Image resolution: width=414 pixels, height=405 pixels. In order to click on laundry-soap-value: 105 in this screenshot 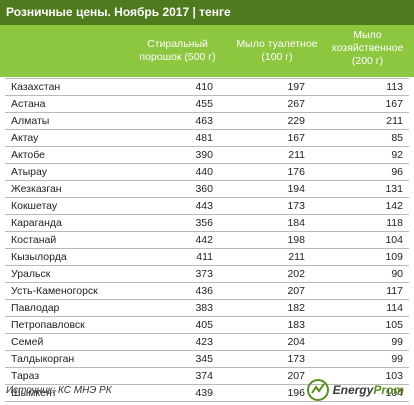, I will do `click(394, 325)`.